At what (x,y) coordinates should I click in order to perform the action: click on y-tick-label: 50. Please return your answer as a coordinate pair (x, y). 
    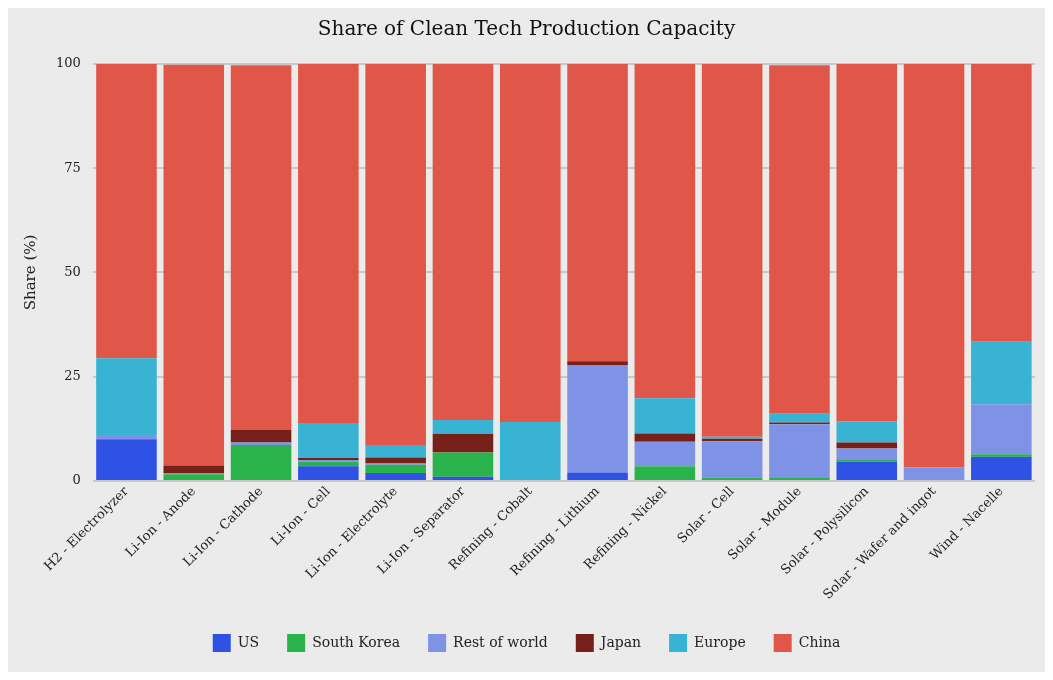
    Looking at the image, I should click on (72, 271).